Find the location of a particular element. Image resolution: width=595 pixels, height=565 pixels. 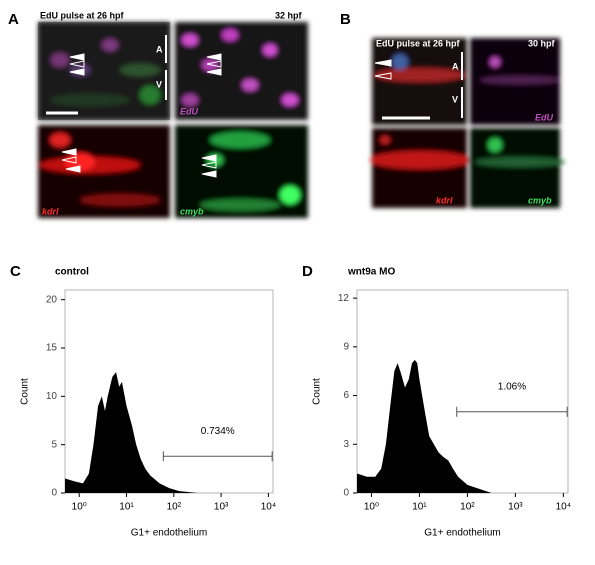

chart-title: wnt9a MO is located at coordinates (371, 272).